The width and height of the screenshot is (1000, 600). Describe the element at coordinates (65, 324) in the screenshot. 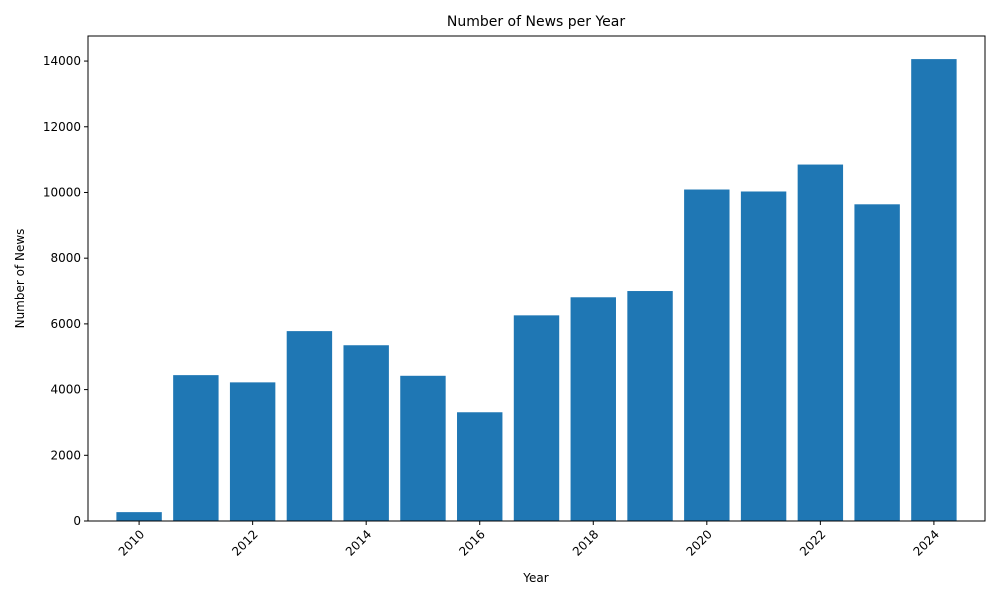

I see `y-tick-label: 6000` at that location.